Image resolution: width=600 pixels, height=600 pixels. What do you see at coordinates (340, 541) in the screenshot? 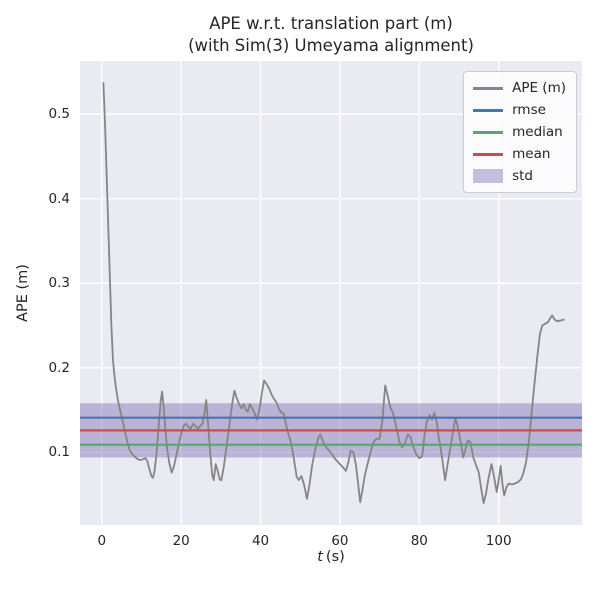
I see `x-tick-label: 60` at bounding box center [340, 541].